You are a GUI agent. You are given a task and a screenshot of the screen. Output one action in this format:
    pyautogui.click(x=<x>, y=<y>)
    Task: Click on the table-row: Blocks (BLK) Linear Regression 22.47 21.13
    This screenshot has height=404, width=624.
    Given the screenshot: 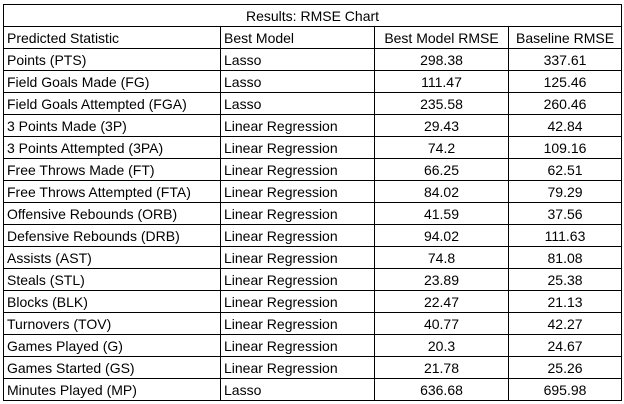 What is the action you would take?
    pyautogui.click(x=313, y=301)
    